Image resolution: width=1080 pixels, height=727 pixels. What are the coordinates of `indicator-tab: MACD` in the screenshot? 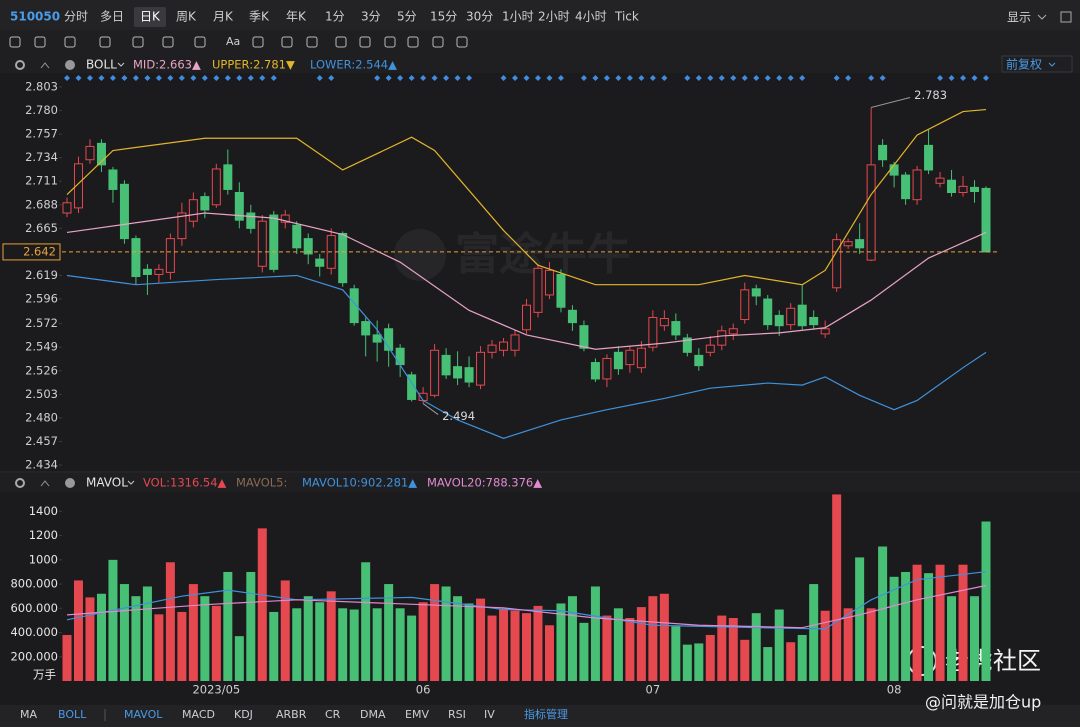 It's located at (198, 714).